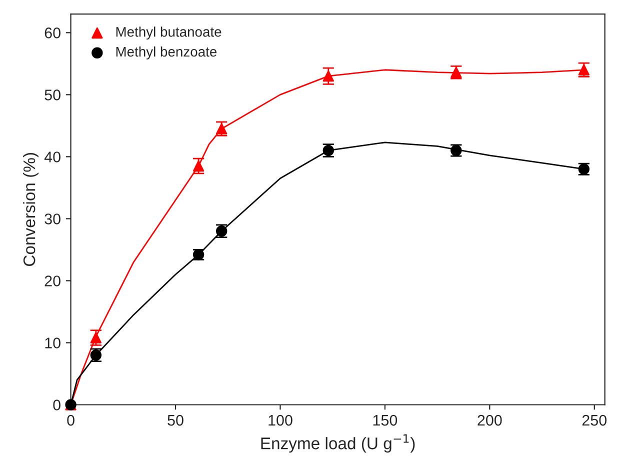 The height and width of the screenshot is (469, 621). I want to click on x-tick-label: 50, so click(176, 420).